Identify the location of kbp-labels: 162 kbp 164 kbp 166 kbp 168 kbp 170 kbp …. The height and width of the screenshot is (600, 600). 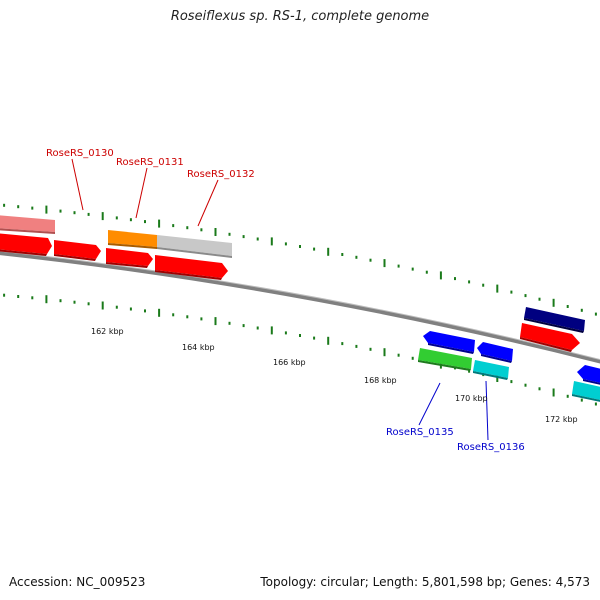
(334, 375).